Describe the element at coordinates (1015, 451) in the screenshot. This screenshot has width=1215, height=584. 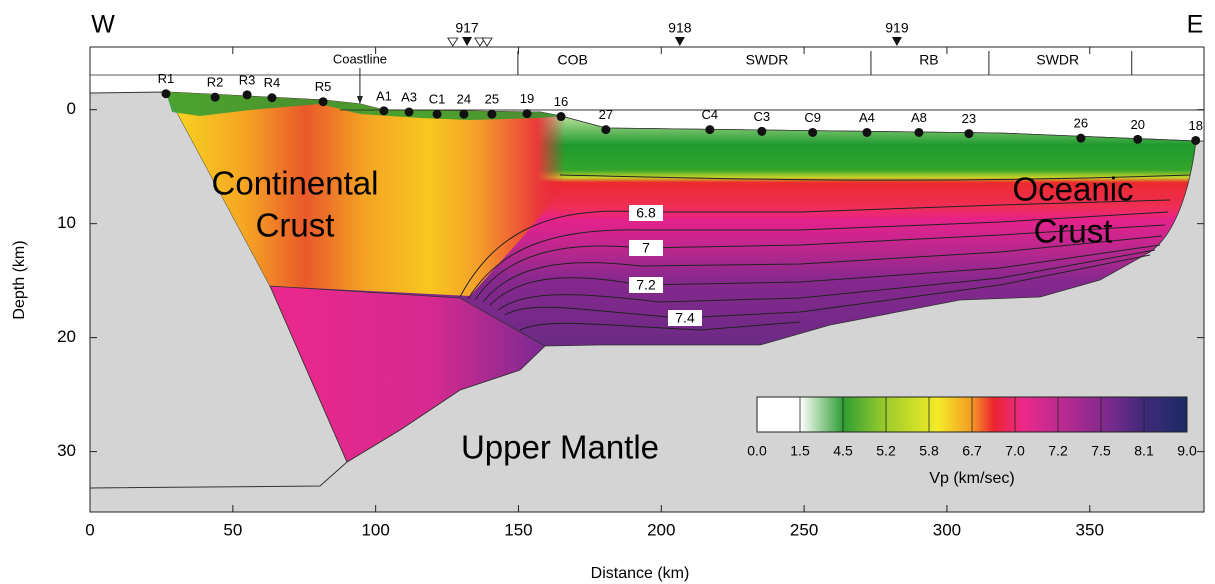
I see `colorbar-tick-label: 7.0` at that location.